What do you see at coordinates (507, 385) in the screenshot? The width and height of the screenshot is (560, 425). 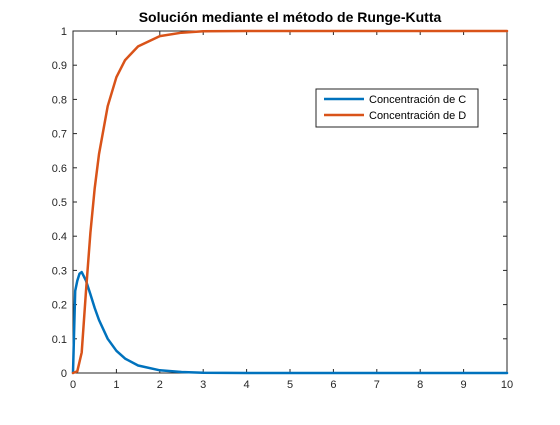 I see `x-tick-label: 10` at bounding box center [507, 385].